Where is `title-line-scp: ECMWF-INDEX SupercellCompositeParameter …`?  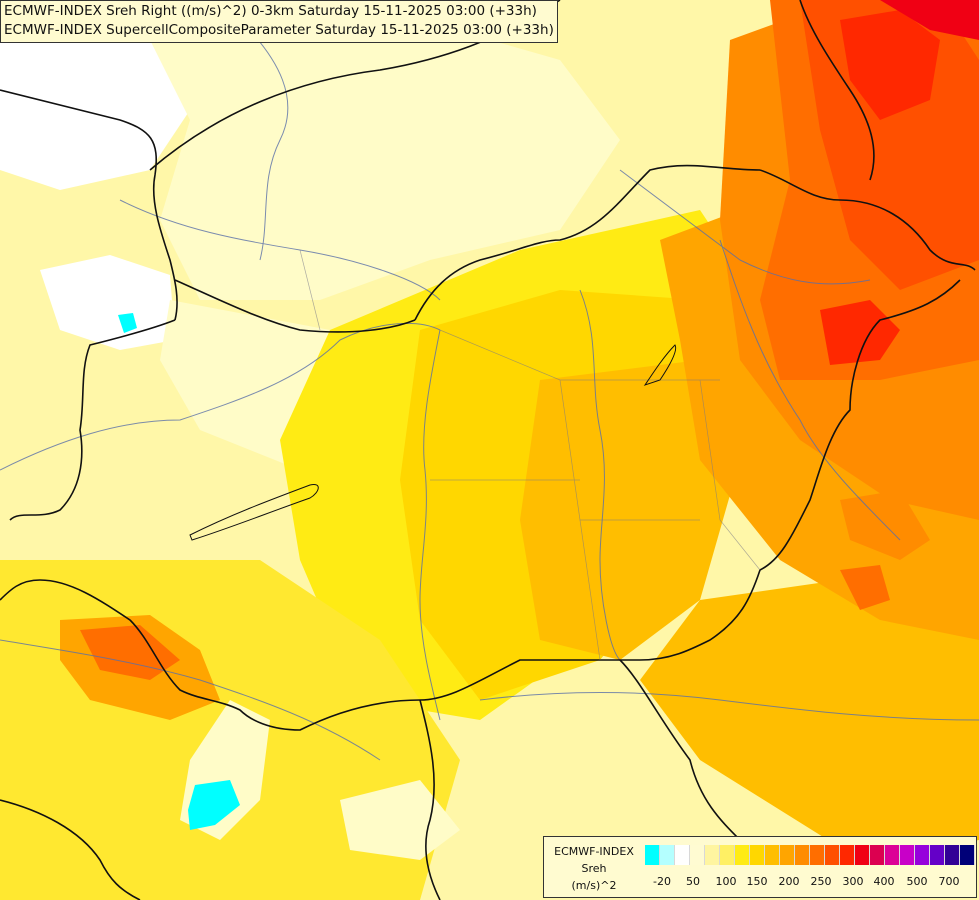 title-line-scp: ECMWF-INDEX SupercellCompositeParameter … is located at coordinates (279, 30).